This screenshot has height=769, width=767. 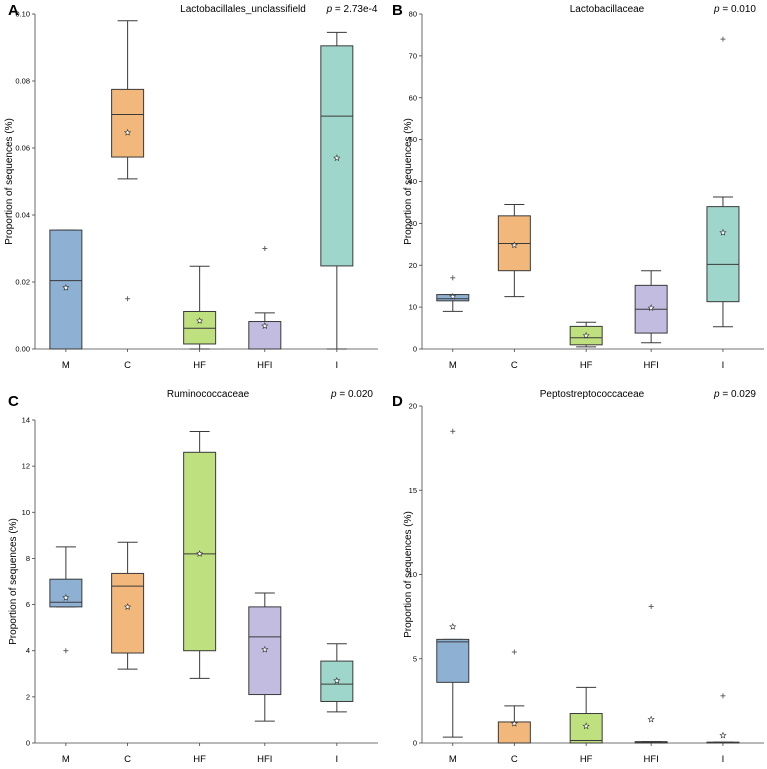 I want to click on y-tick-label: 50, so click(x=413, y=139).